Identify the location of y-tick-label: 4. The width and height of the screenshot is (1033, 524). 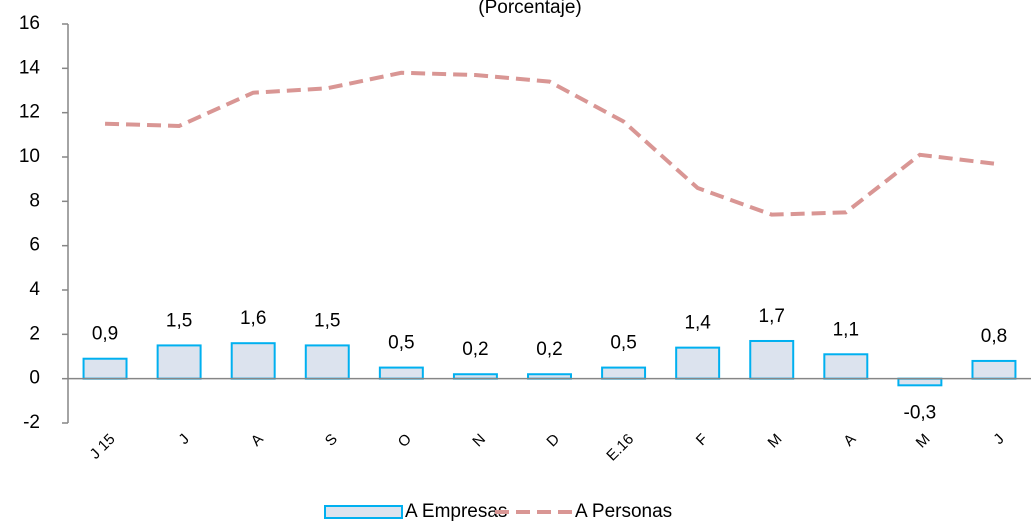
(34, 289).